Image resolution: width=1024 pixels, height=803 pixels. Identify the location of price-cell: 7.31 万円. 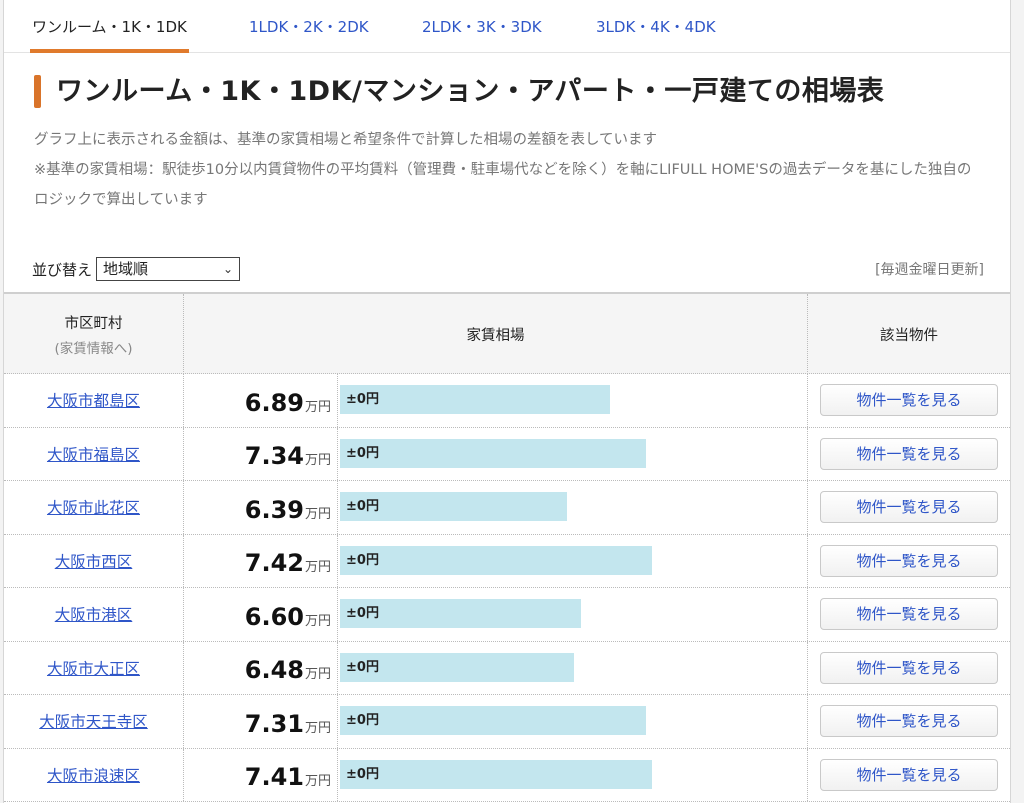
(261, 721).